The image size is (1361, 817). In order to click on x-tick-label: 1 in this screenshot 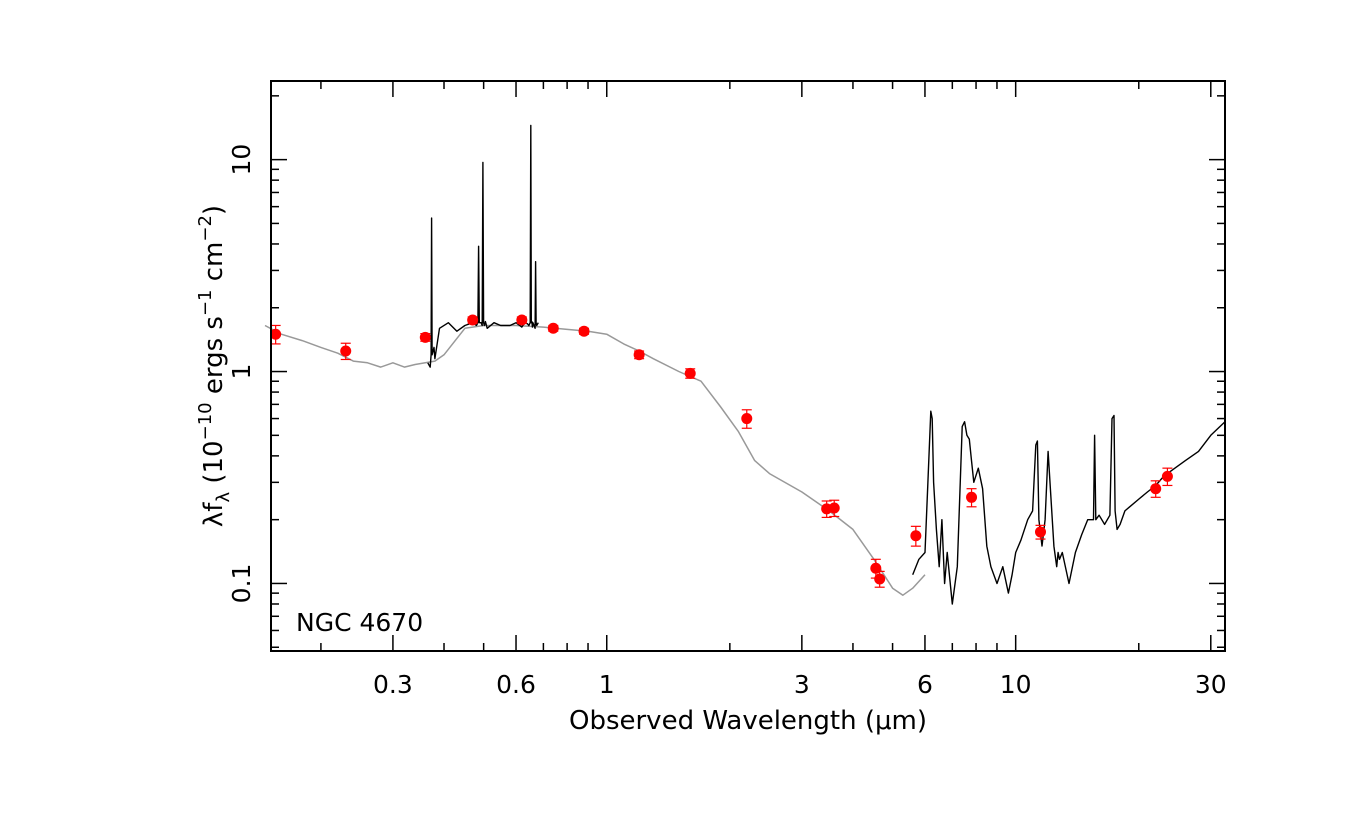, I will do `click(607, 684)`.